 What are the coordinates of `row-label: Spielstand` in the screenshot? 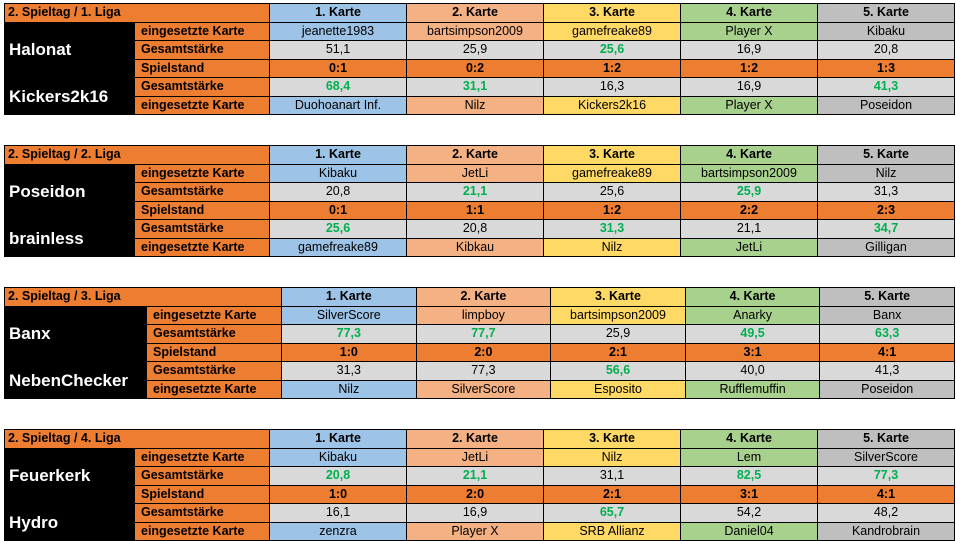 It's located at (202, 494).